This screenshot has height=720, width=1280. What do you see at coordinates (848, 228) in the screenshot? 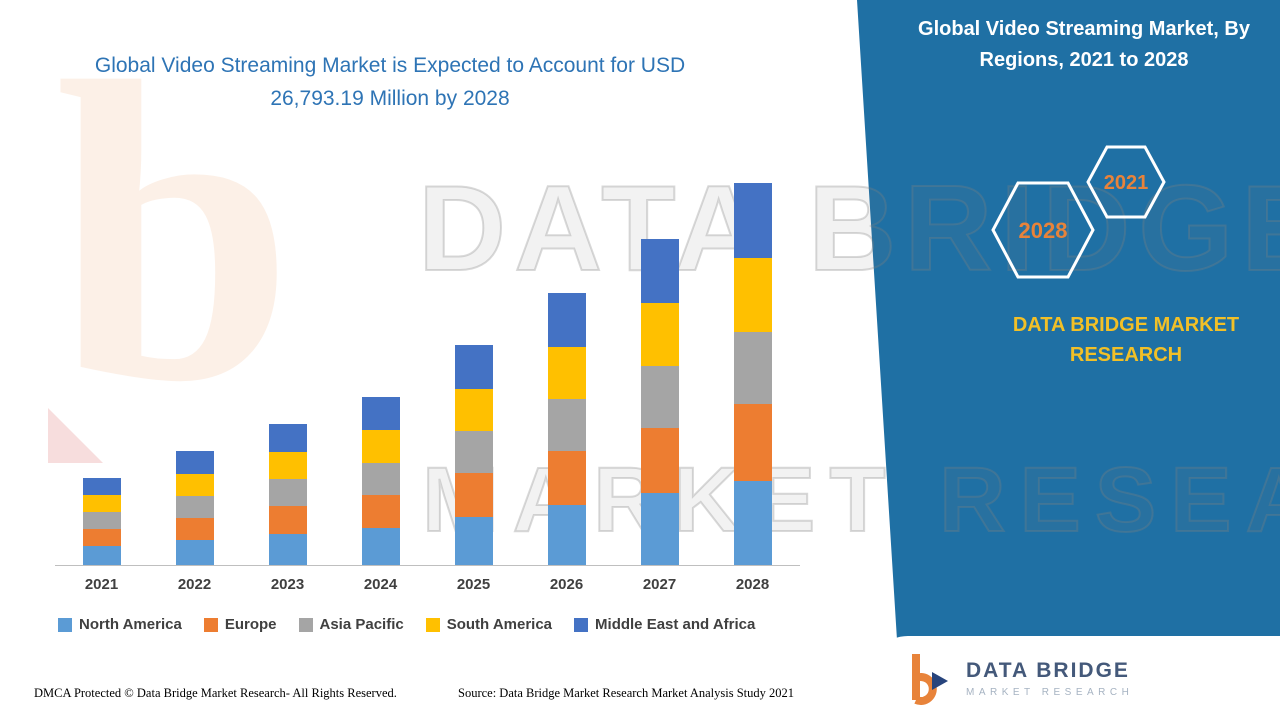
I see `watermark-data-bridge: DATA BRIDGE` at bounding box center [848, 228].